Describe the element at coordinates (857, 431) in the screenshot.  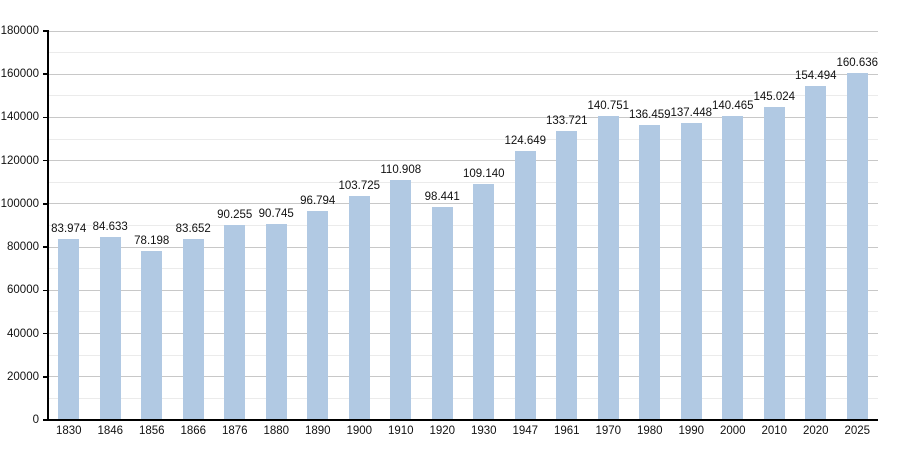
I see `x-tick-label: 2025` at that location.